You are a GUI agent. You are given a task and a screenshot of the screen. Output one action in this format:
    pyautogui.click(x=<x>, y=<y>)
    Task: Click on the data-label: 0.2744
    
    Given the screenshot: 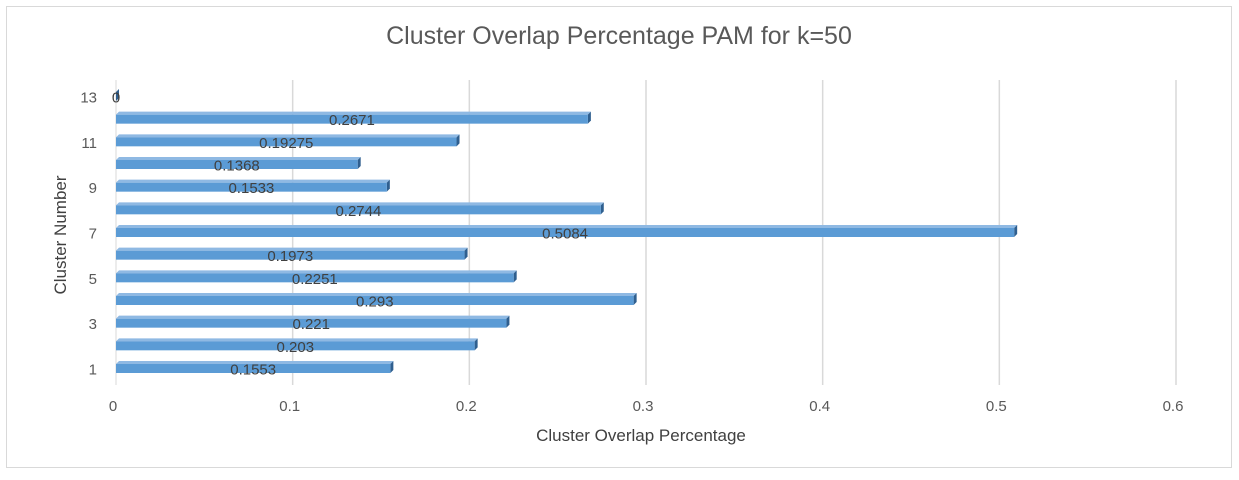 What is the action you would take?
    pyautogui.click(x=358, y=211)
    